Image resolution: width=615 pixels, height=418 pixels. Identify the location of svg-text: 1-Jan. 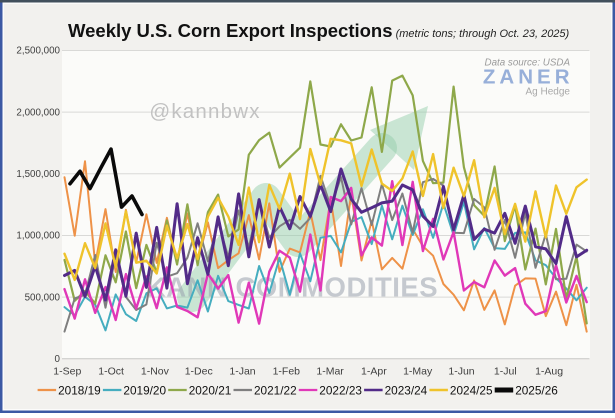
(242, 372).